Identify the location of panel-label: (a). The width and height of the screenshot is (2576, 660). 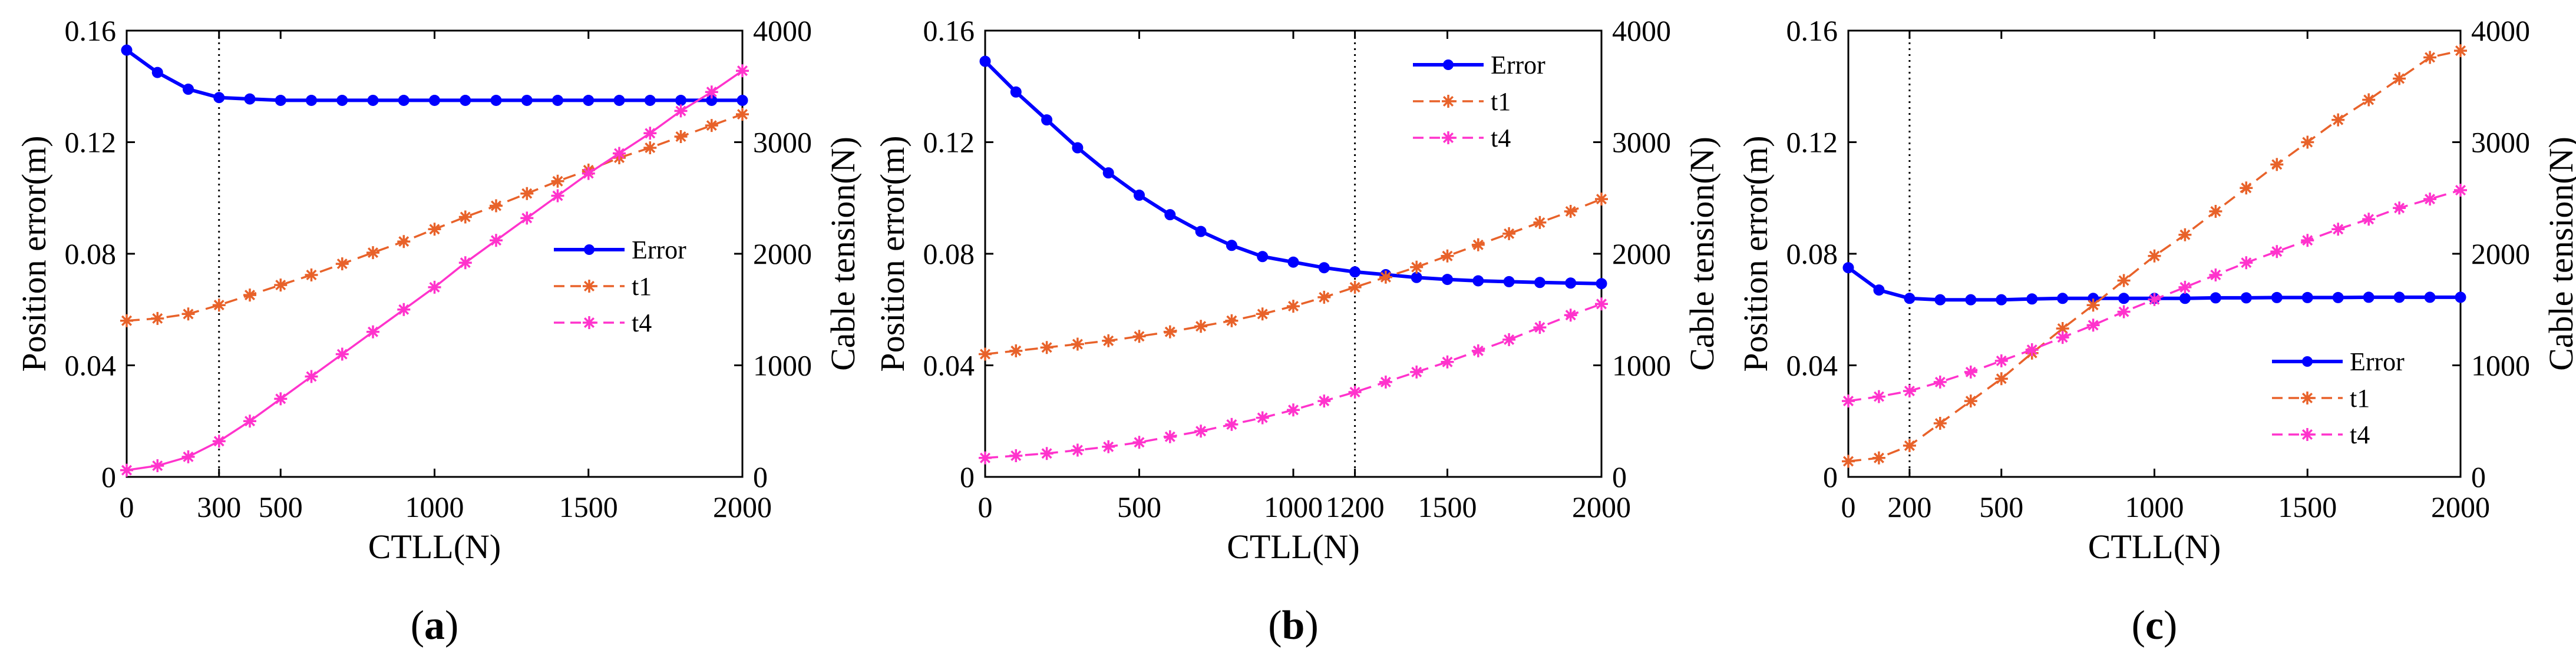
(435, 625).